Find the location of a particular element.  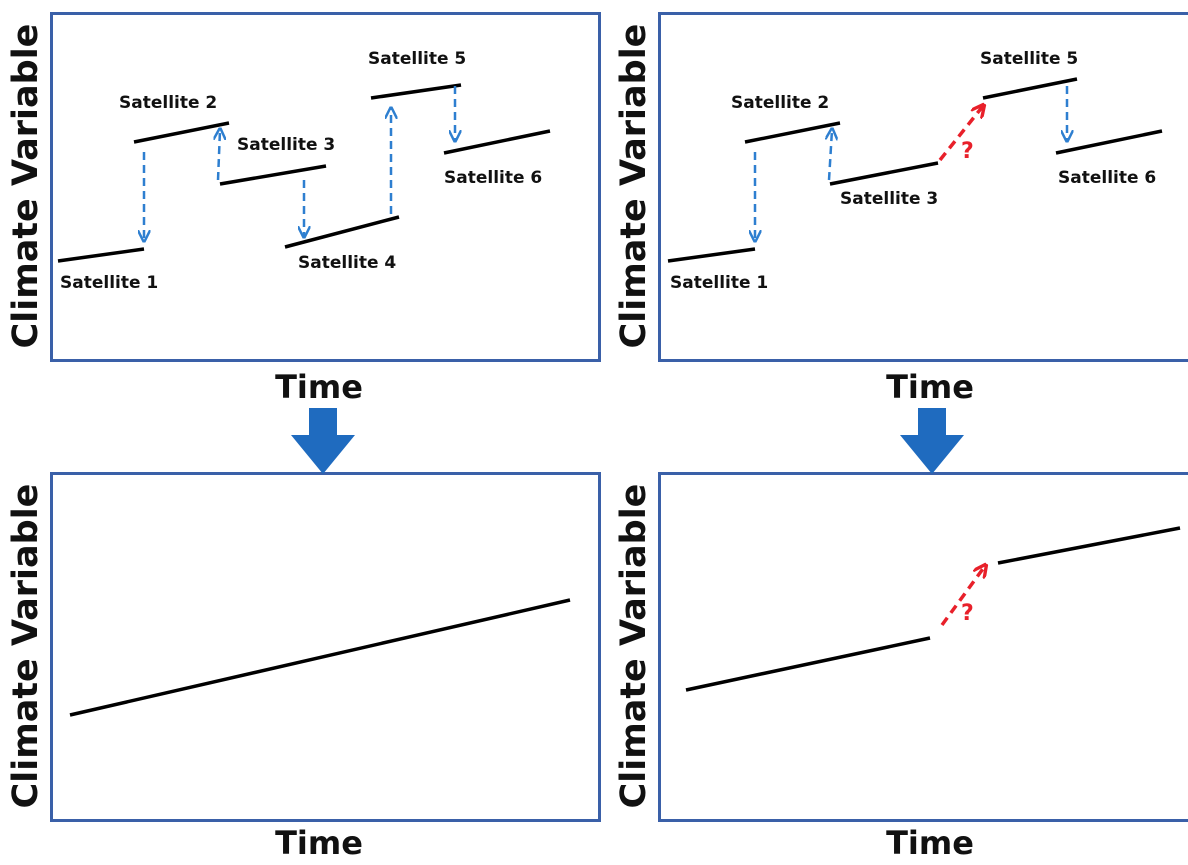

down-arrow-right-icon is located at coordinates (932, 441).